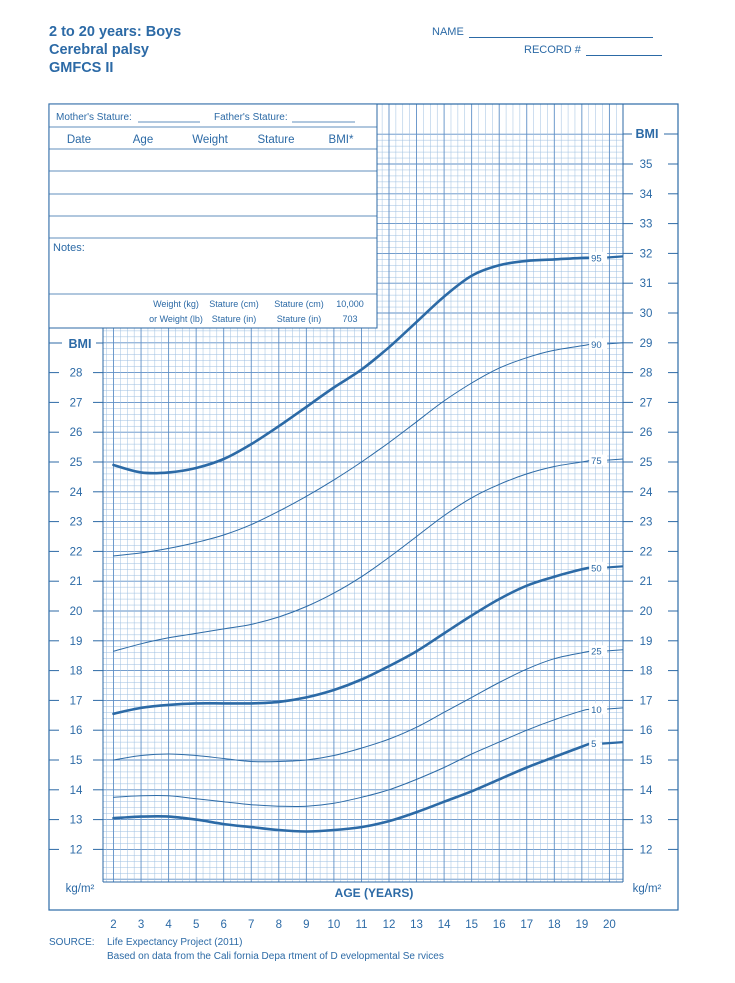  What do you see at coordinates (341, 140) in the screenshot?
I see `table-header-bmi: BMI*` at bounding box center [341, 140].